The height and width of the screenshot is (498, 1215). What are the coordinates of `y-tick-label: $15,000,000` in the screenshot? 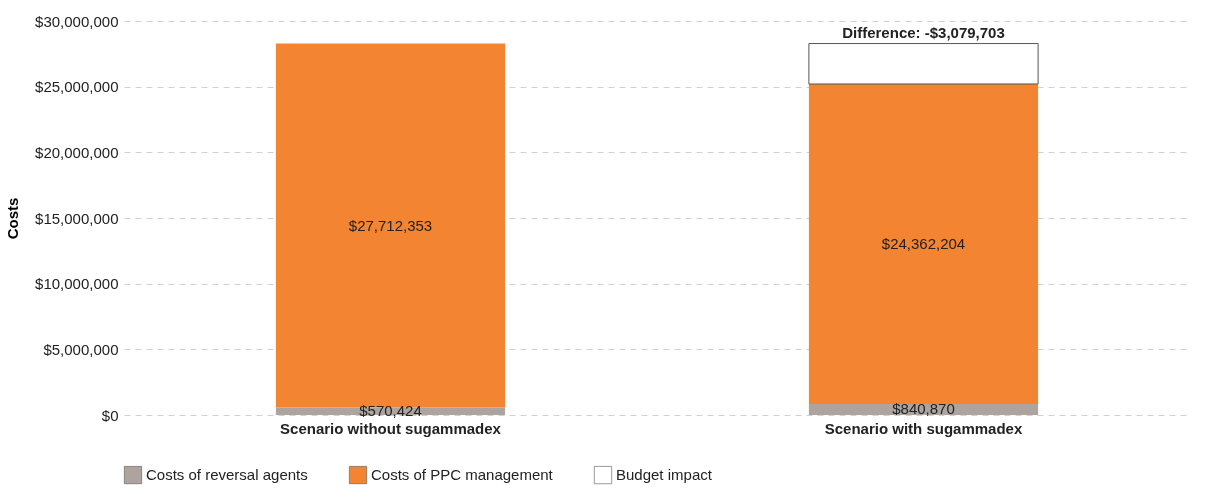 It's located at (77, 218).